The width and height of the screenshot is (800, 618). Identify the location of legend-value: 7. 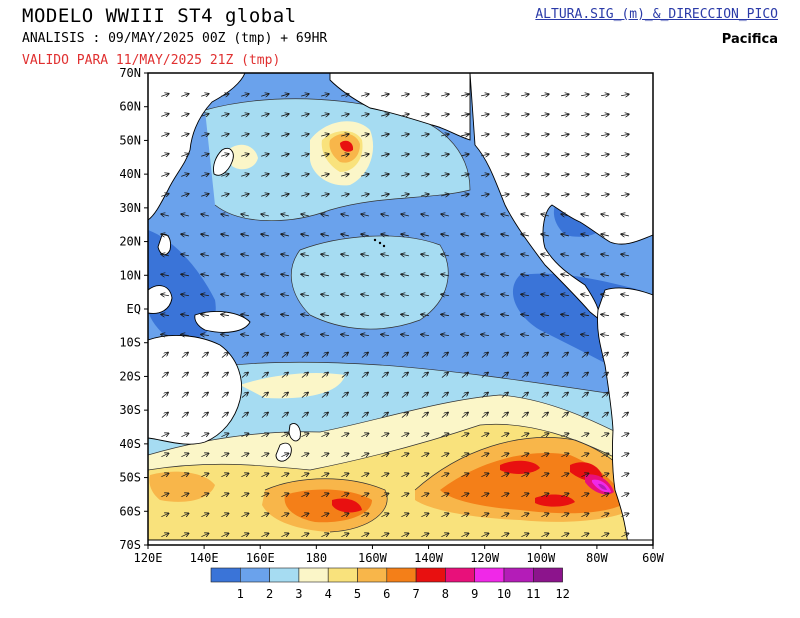
(415, 594).